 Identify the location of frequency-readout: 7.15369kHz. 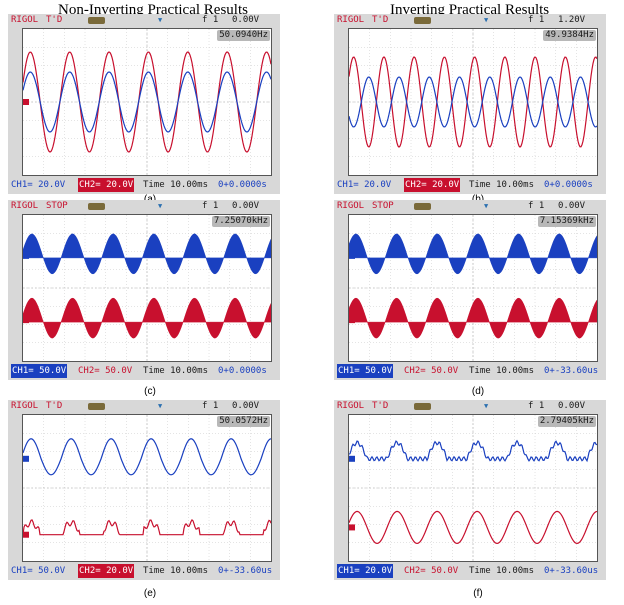
(566, 221).